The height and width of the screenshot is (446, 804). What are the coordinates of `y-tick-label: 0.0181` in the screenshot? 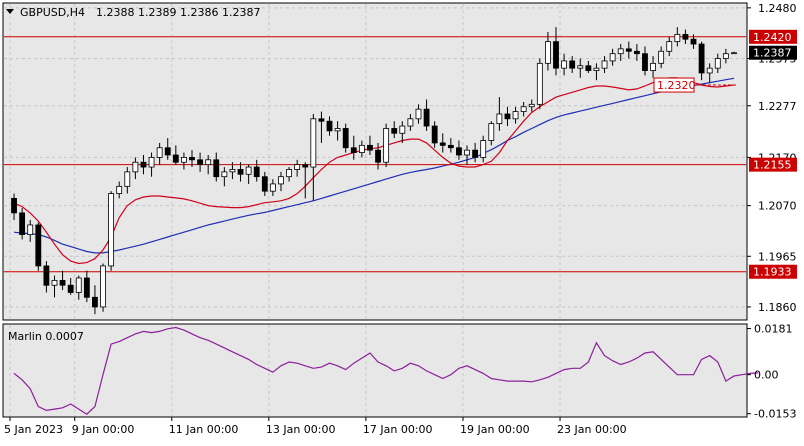 It's located at (773, 329).